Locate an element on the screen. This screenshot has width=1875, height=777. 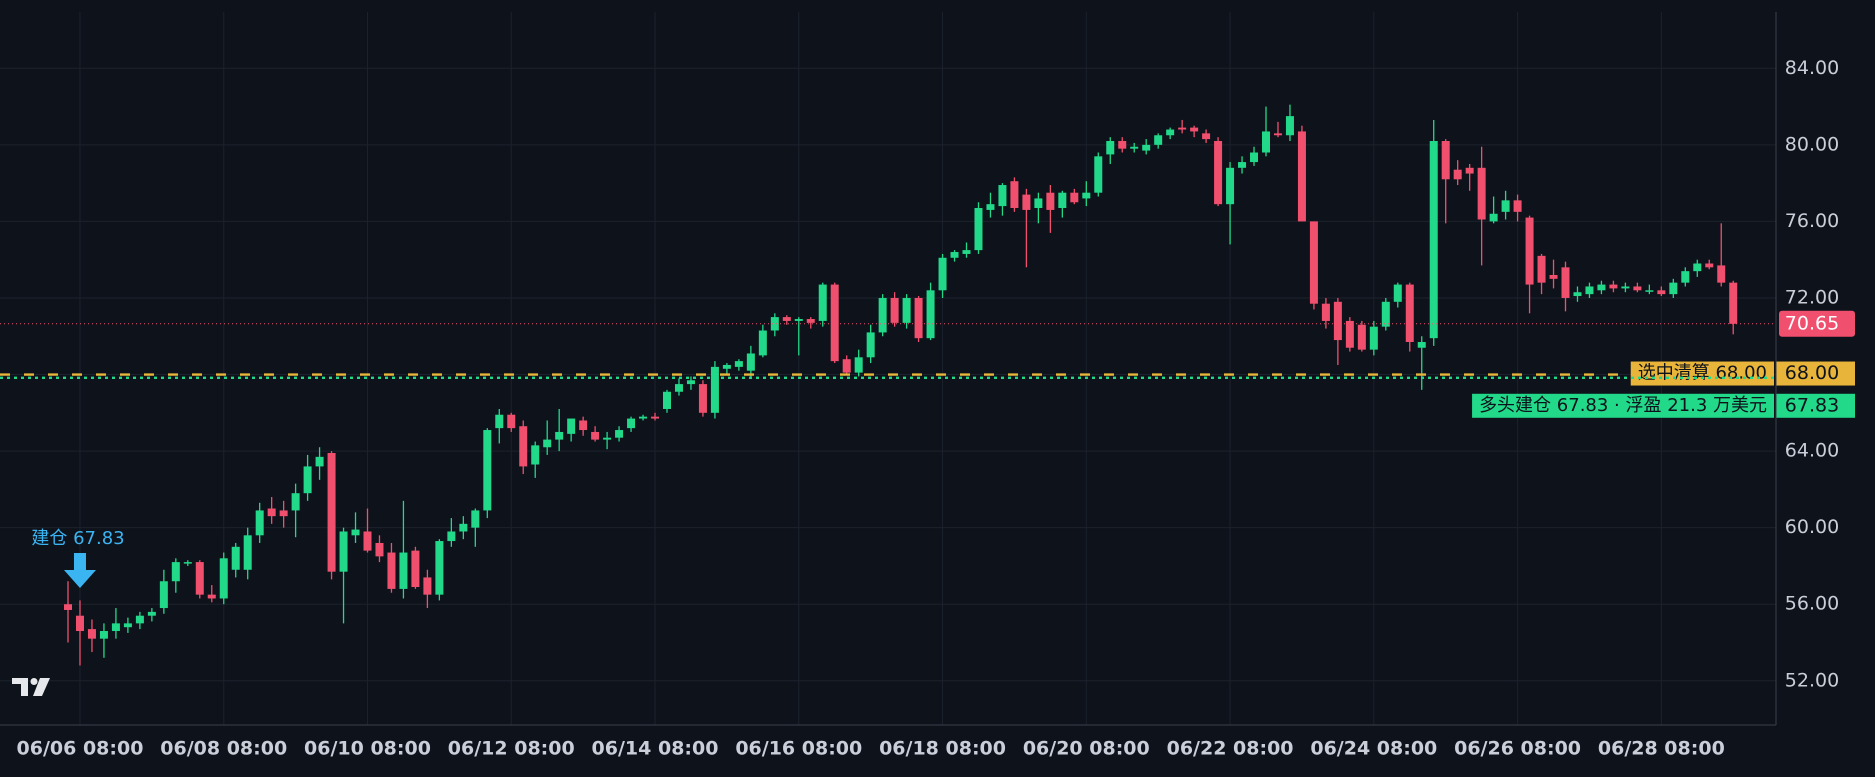
y-tick-label: 60.00 is located at coordinates (1812, 527).